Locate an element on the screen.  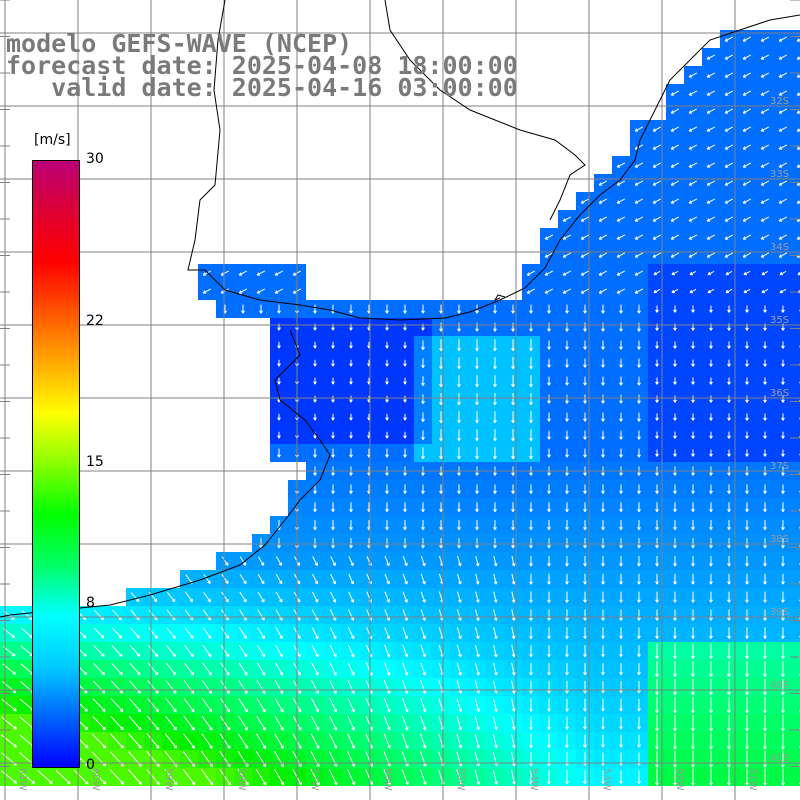
lon-label: 57W is located at coordinates (314, 779).